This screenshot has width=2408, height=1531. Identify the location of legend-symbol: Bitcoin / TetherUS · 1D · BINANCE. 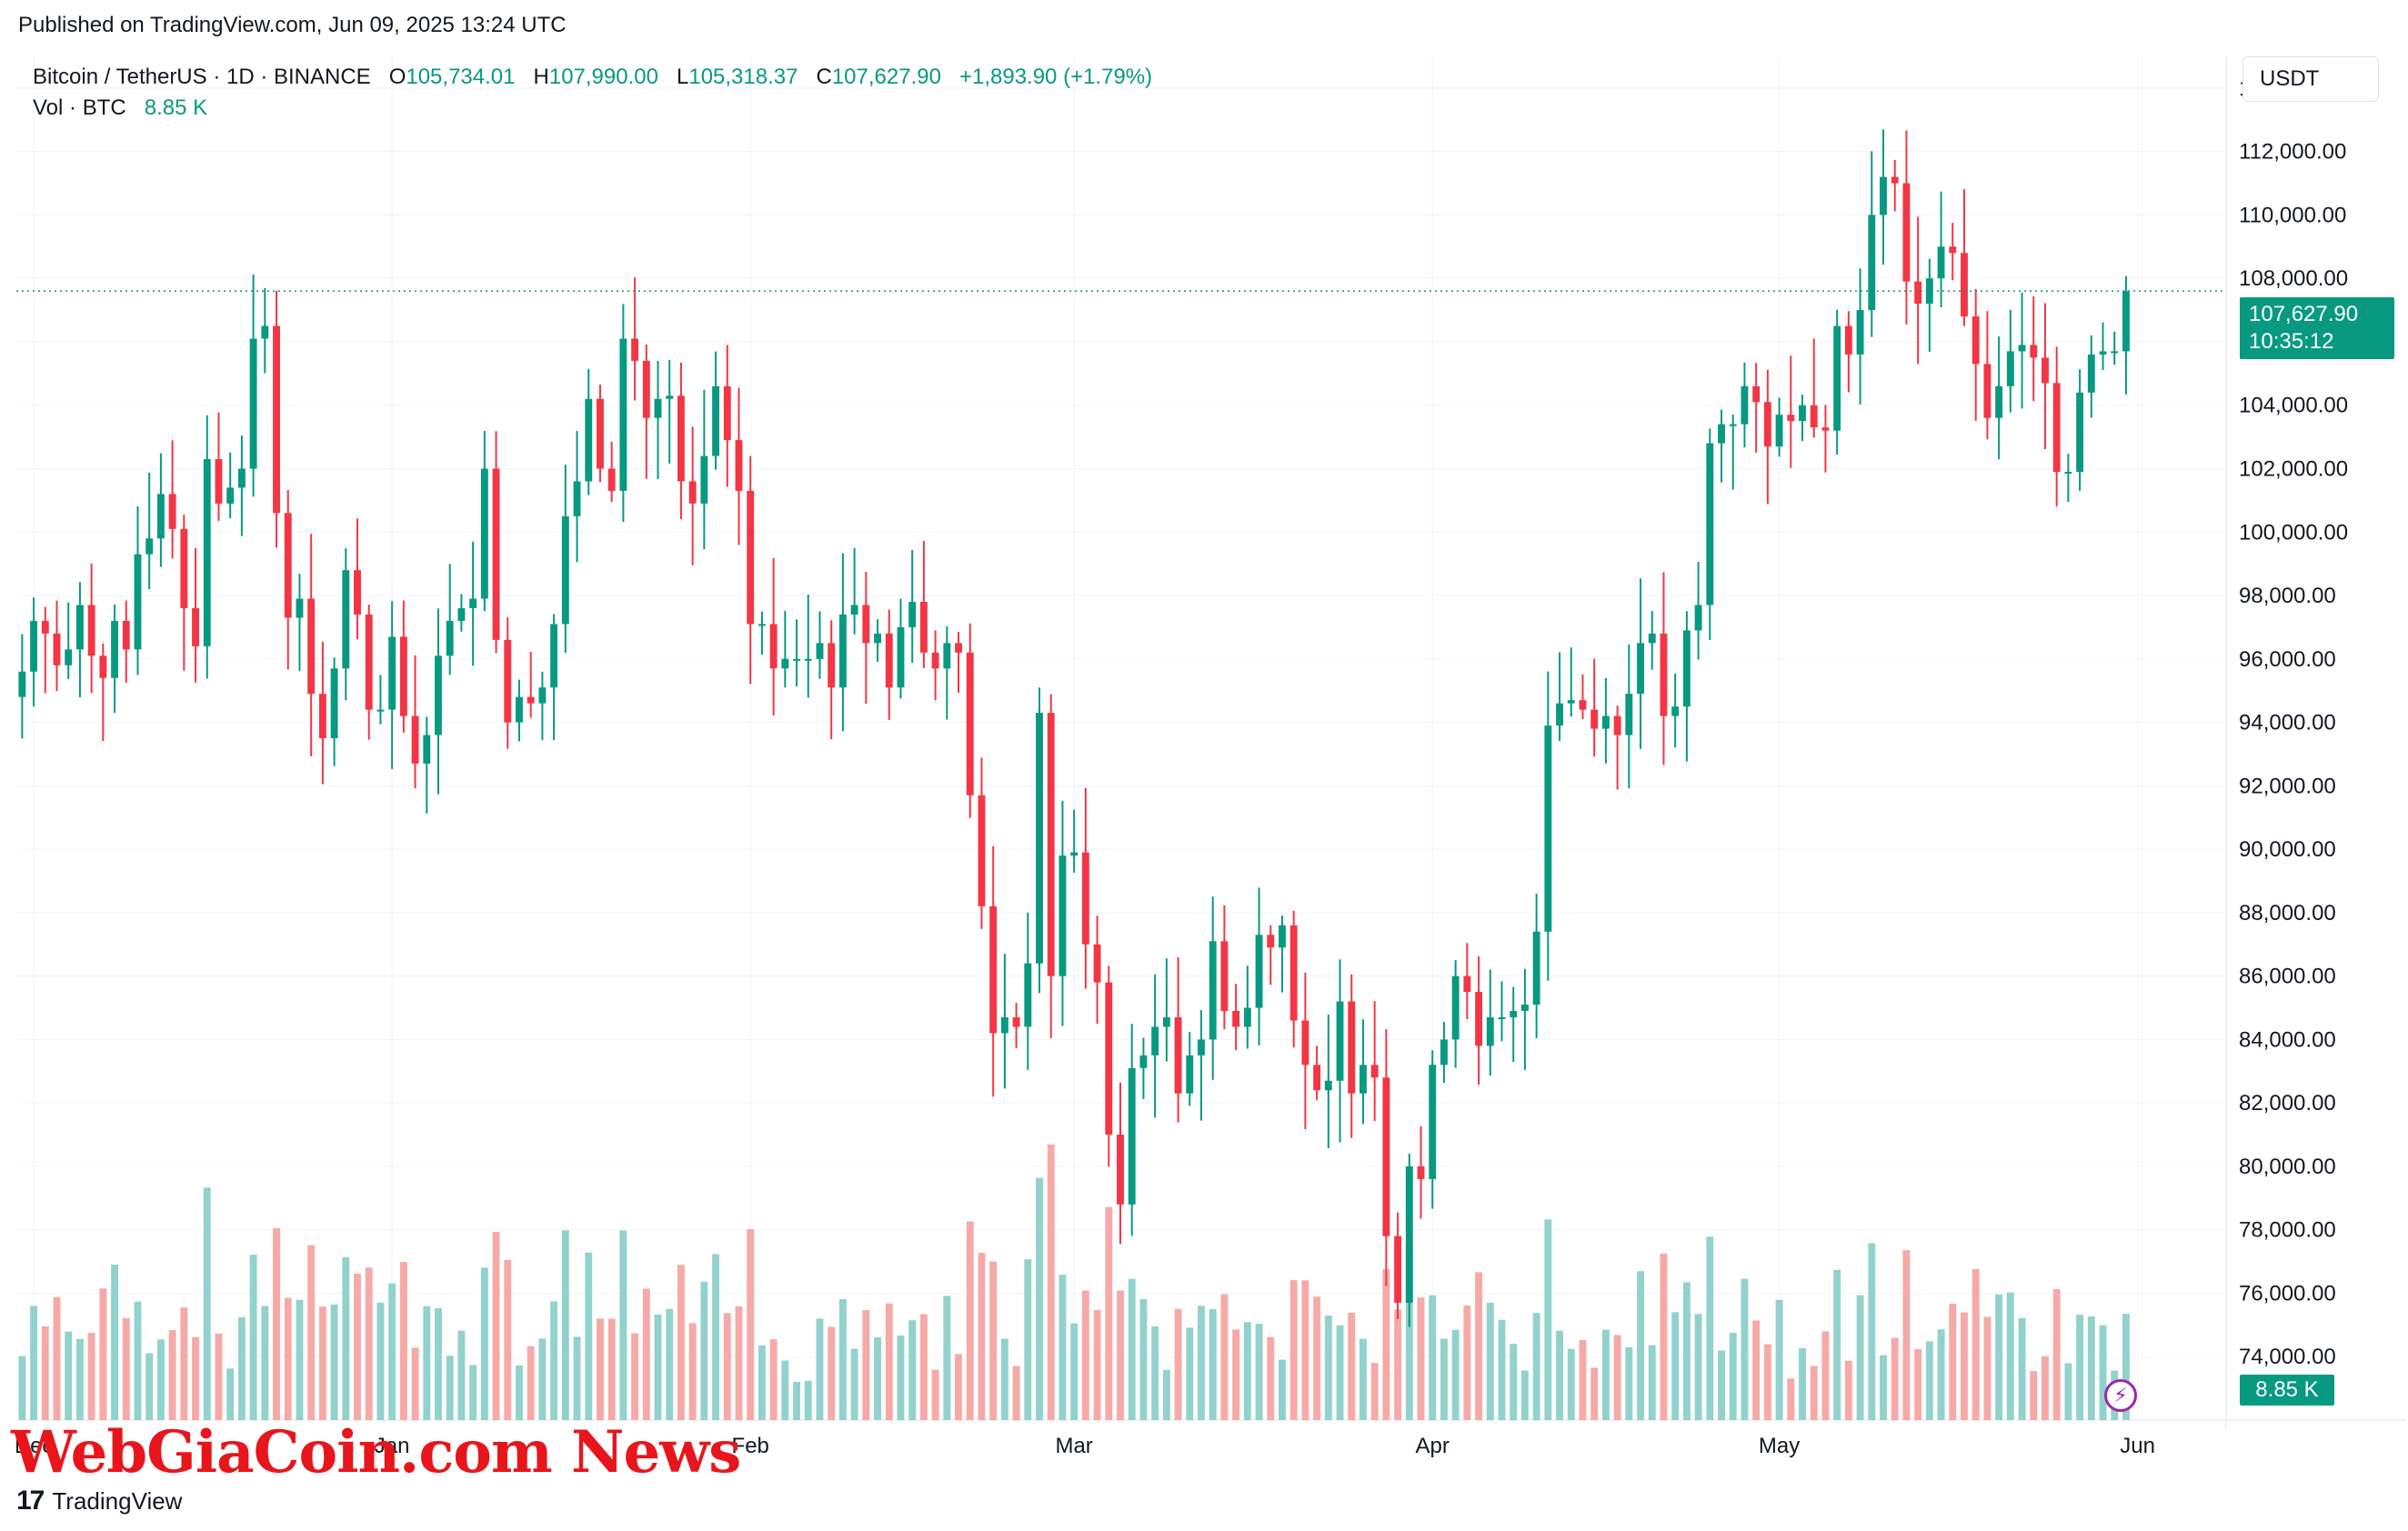
(202, 77).